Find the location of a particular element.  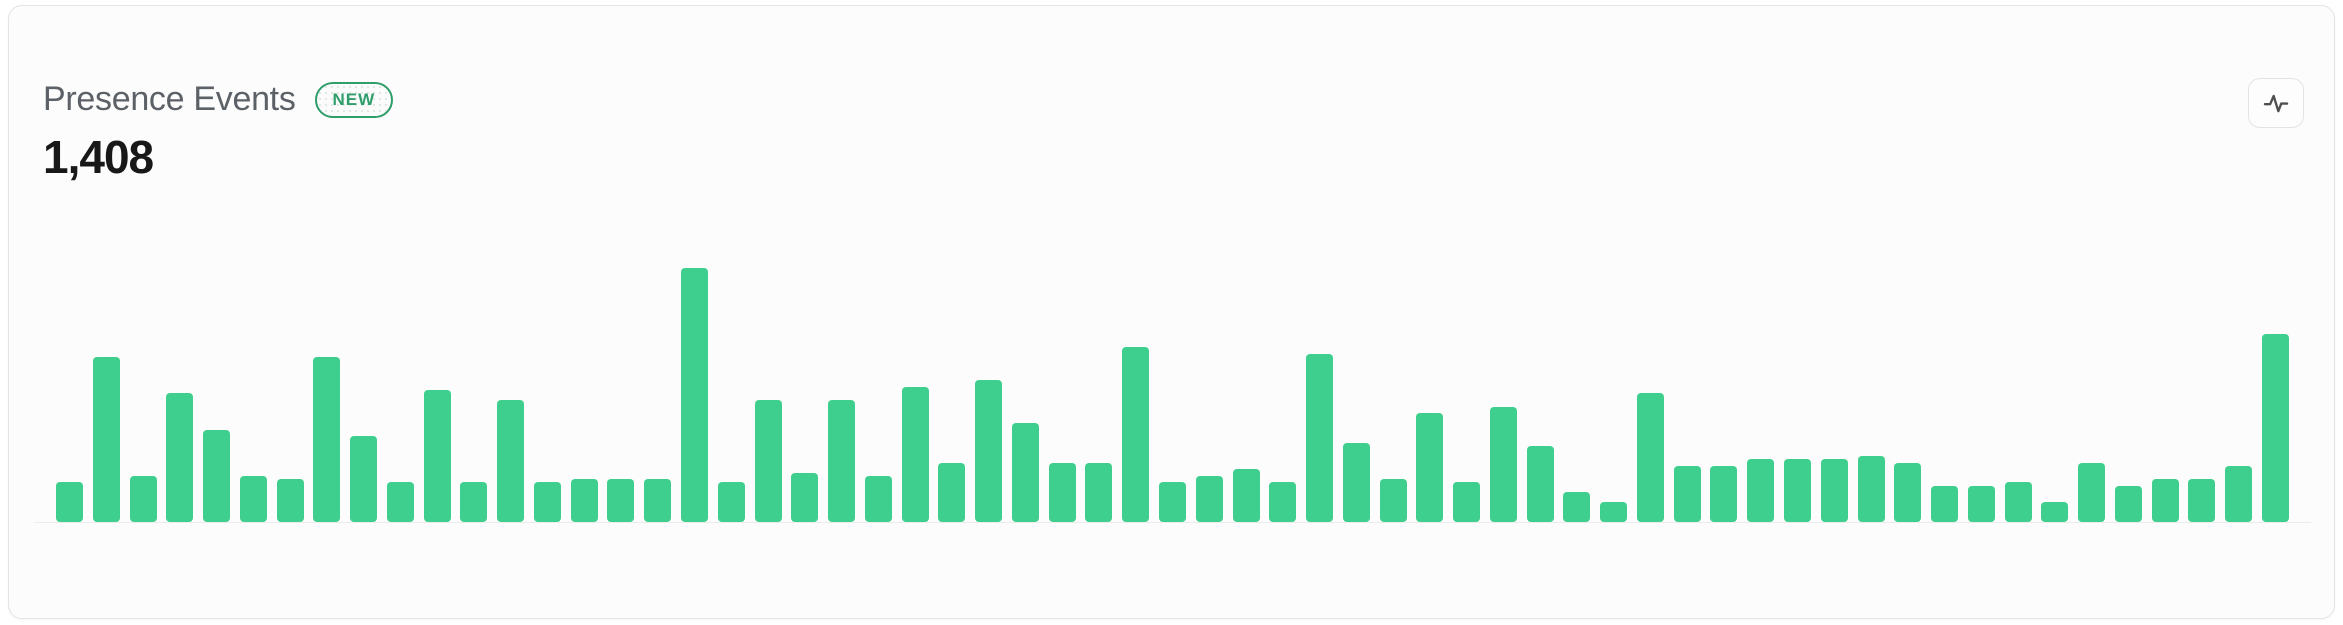

chart-style-button is located at coordinates (2276, 103).